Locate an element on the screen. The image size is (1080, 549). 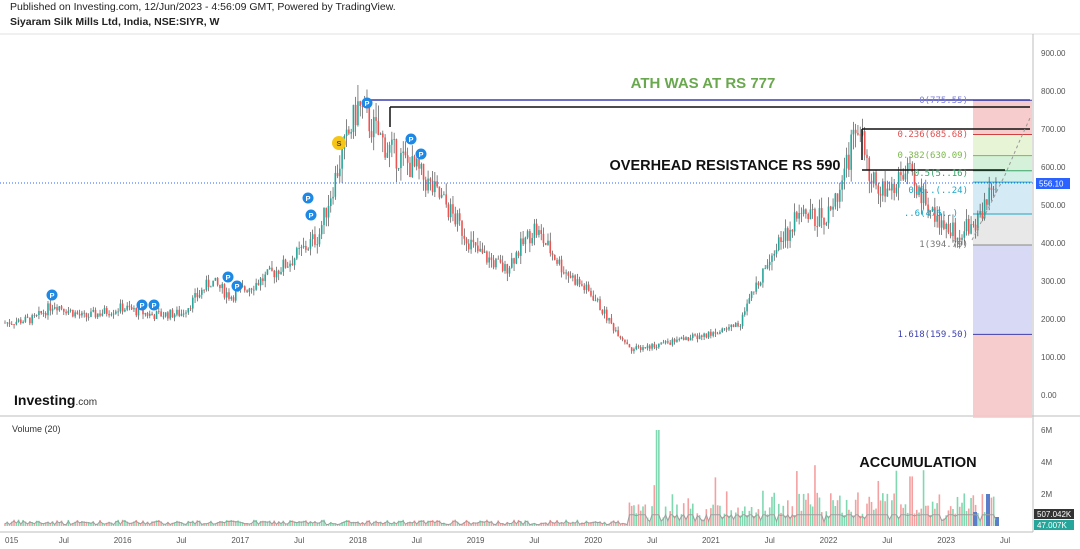
event-marker-s: S is located at coordinates (339, 143).